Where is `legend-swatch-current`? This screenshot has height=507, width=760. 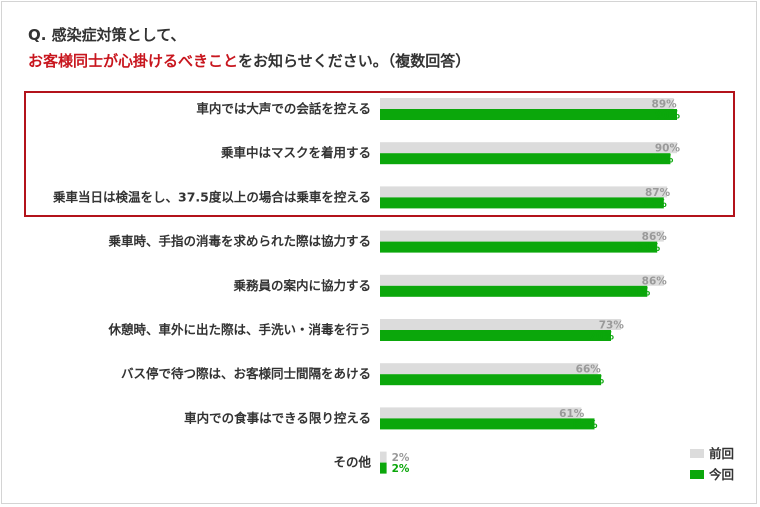 legend-swatch-current is located at coordinates (697, 474).